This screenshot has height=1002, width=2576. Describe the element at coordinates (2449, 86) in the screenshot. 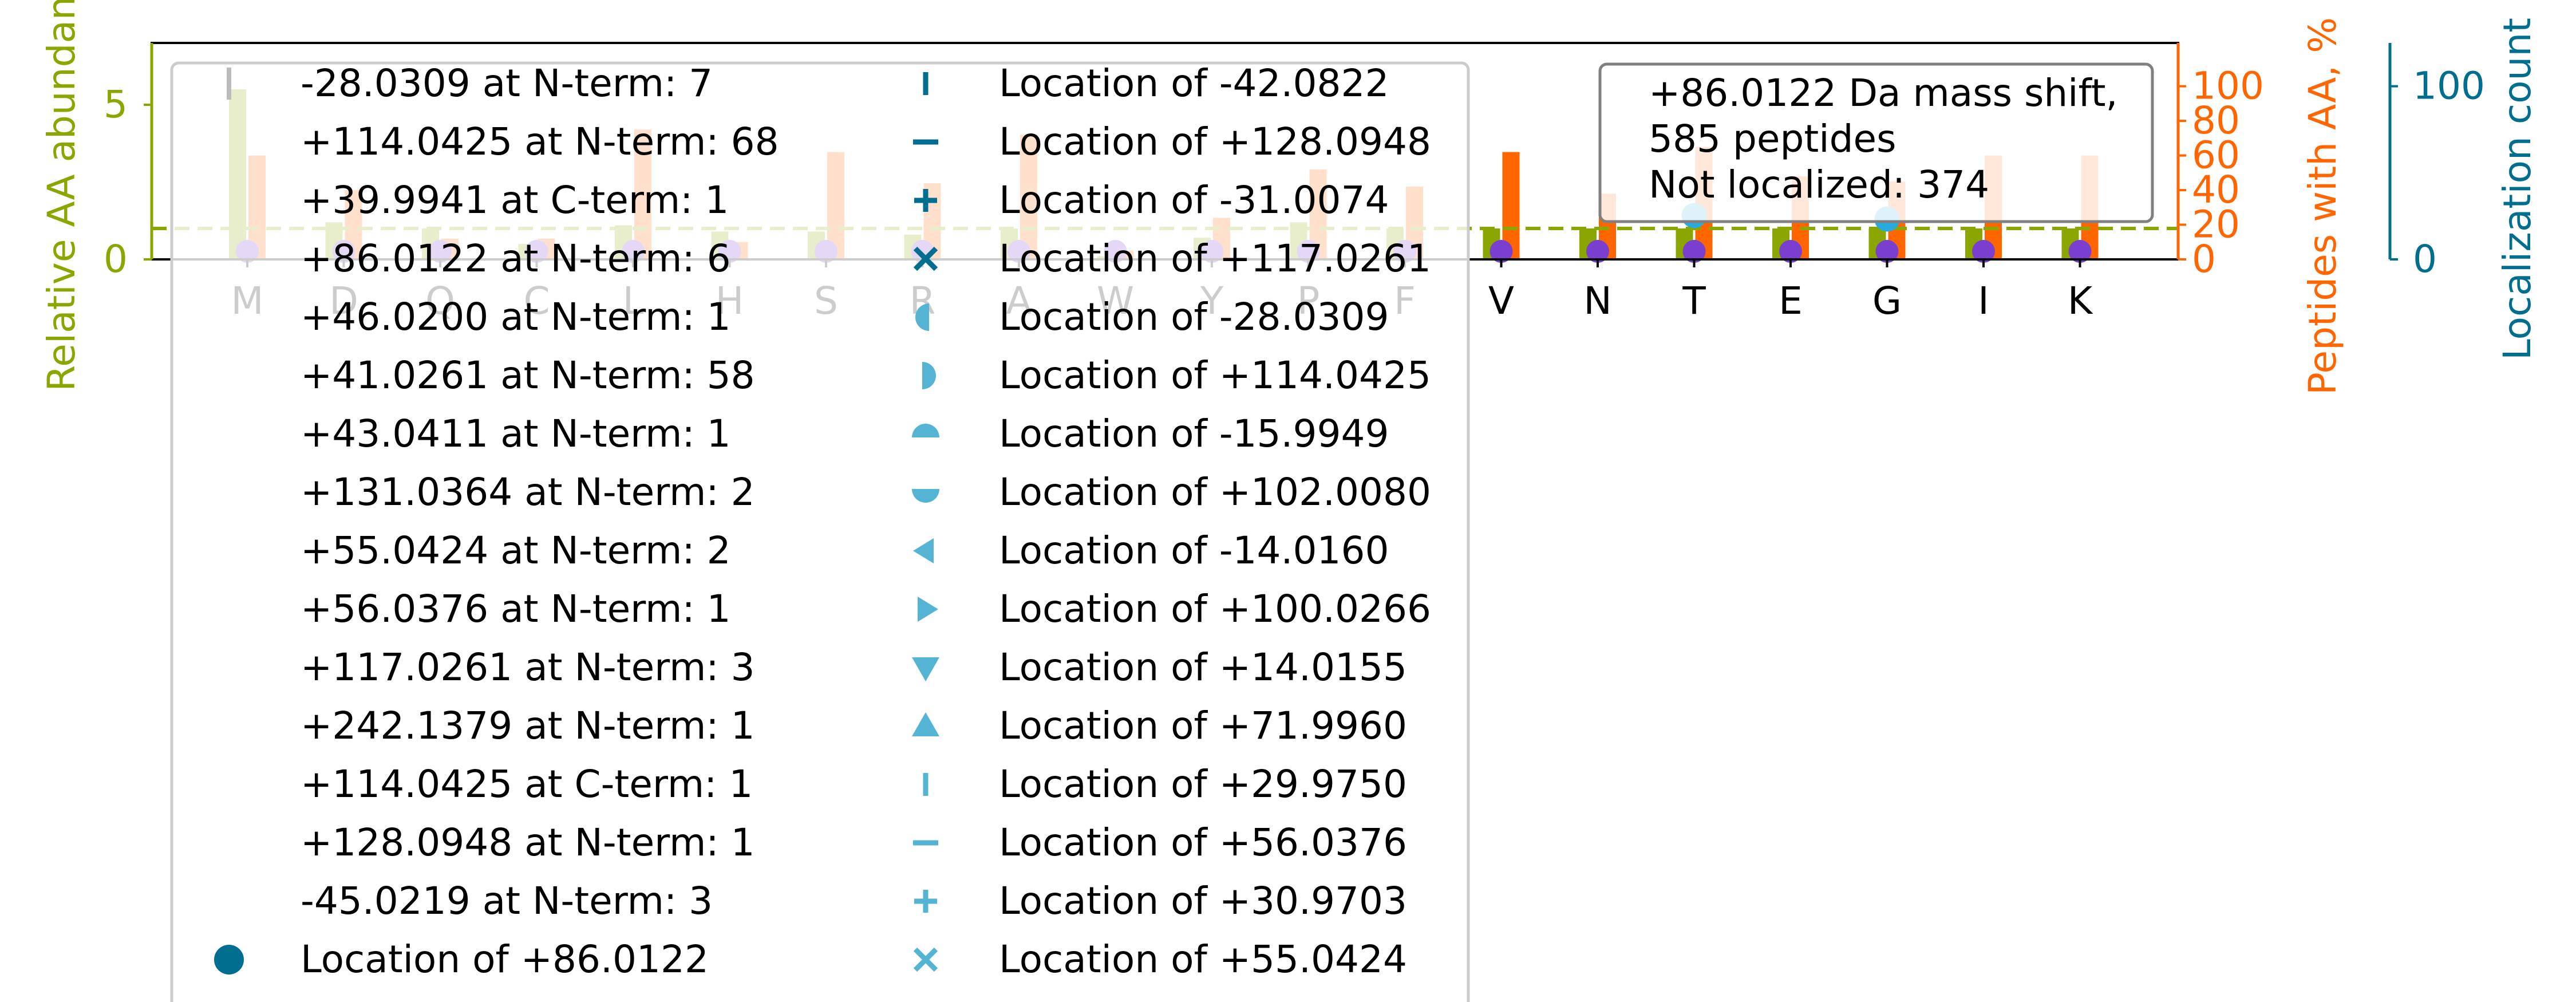

I see `right-tick-label-100: 100` at that location.